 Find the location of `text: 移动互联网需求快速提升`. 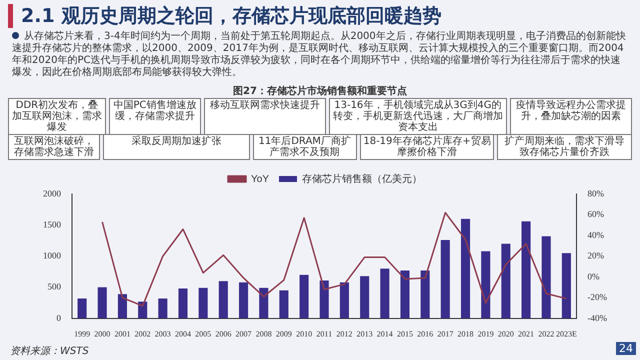

text: 移动互联网需求快速提升 is located at coordinates (265, 116).